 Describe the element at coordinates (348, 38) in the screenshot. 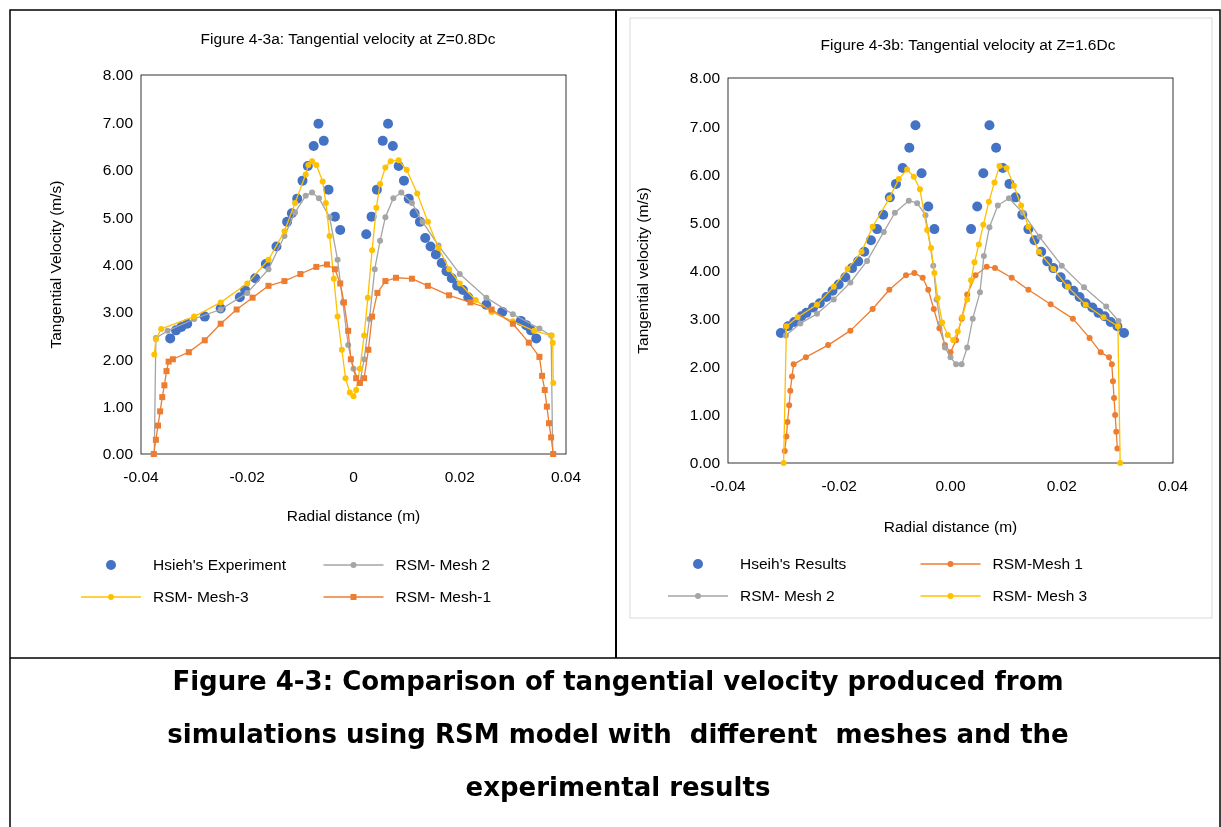

I see `chart-title: Figure 4-3a: Tangential velocity at Z=0.8Dc` at that location.